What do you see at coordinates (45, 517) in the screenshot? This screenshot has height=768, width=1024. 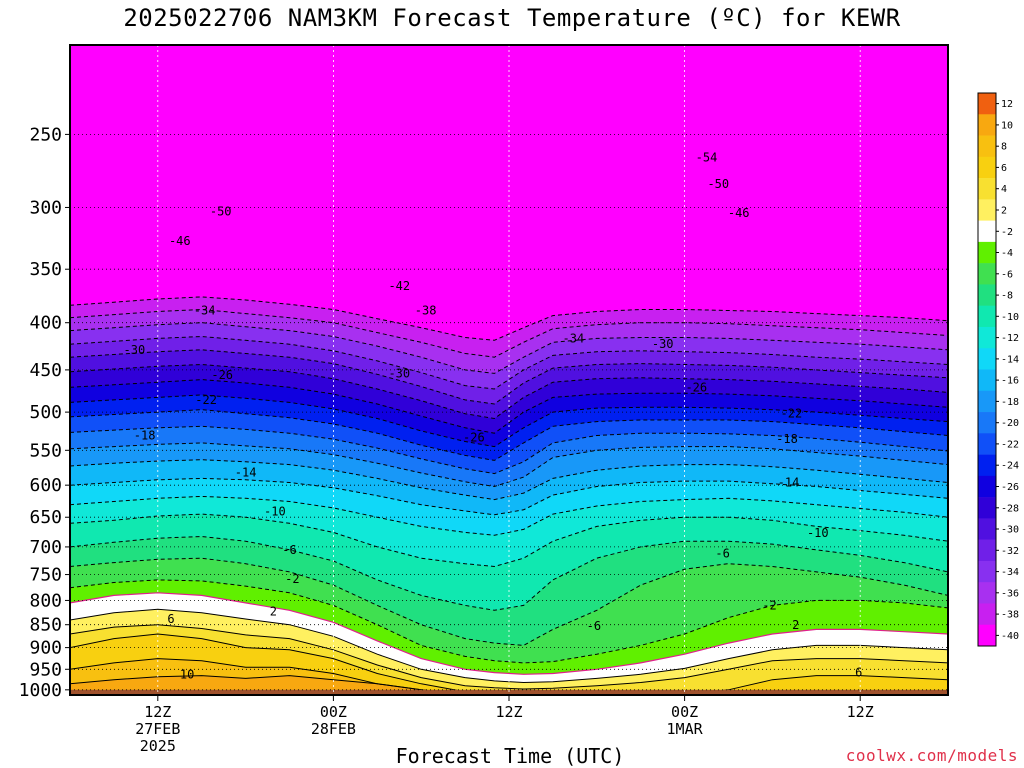 I see `y-tick-label: 650` at bounding box center [45, 517].